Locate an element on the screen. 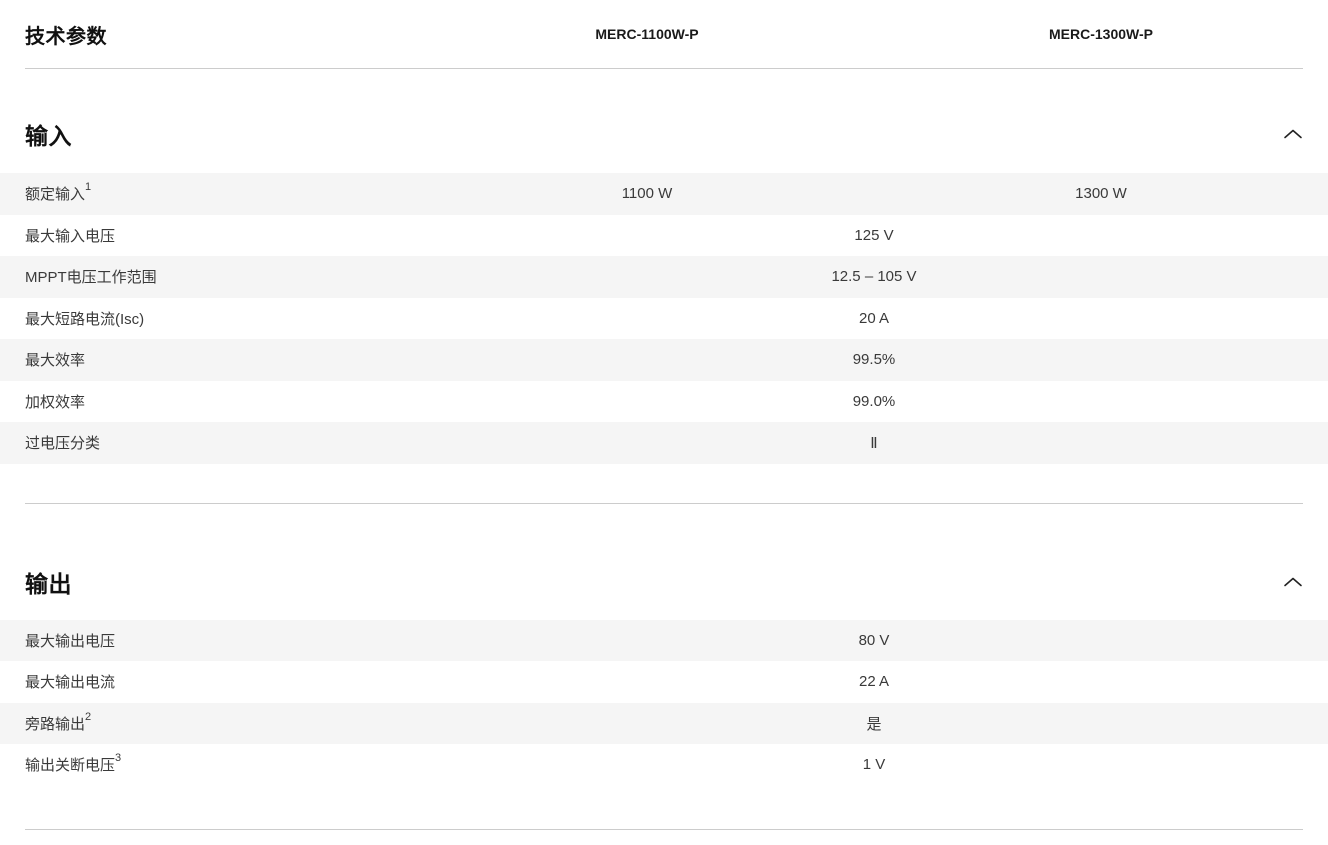 The height and width of the screenshot is (845, 1328). spec-label: 最大输入电压 is located at coordinates (210, 235).